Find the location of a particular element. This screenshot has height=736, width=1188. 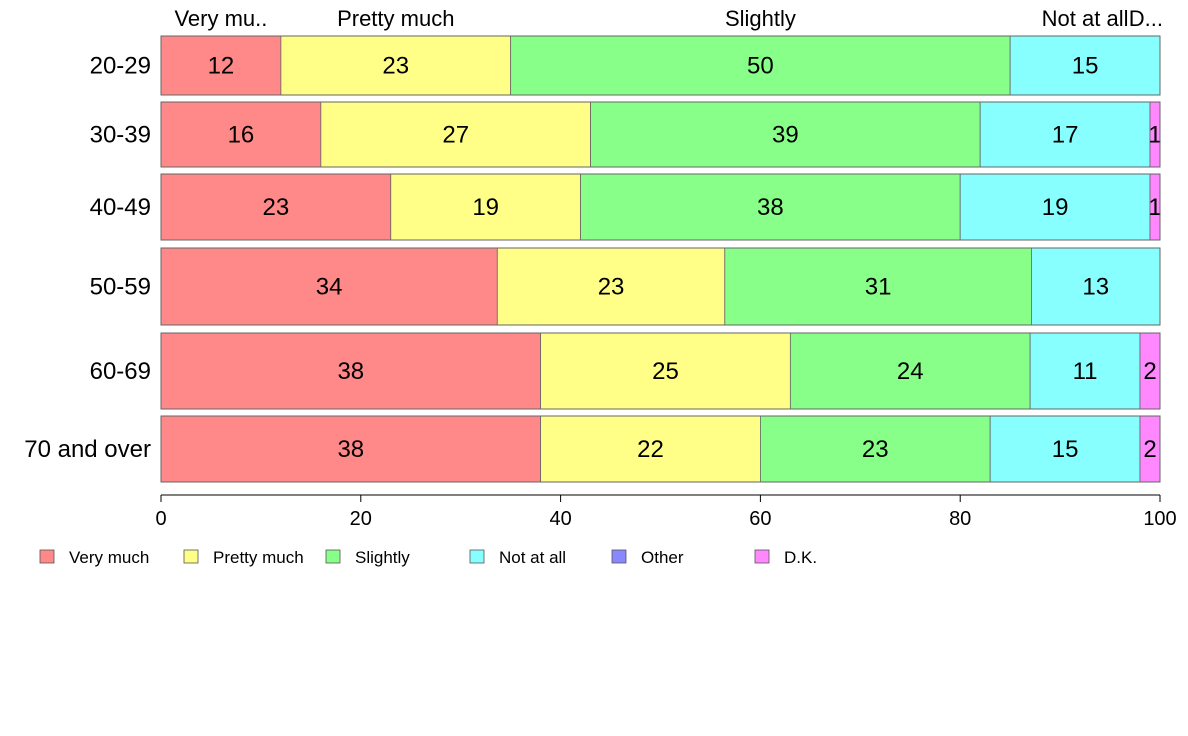

legend-label: Pretty much is located at coordinates (258, 557).